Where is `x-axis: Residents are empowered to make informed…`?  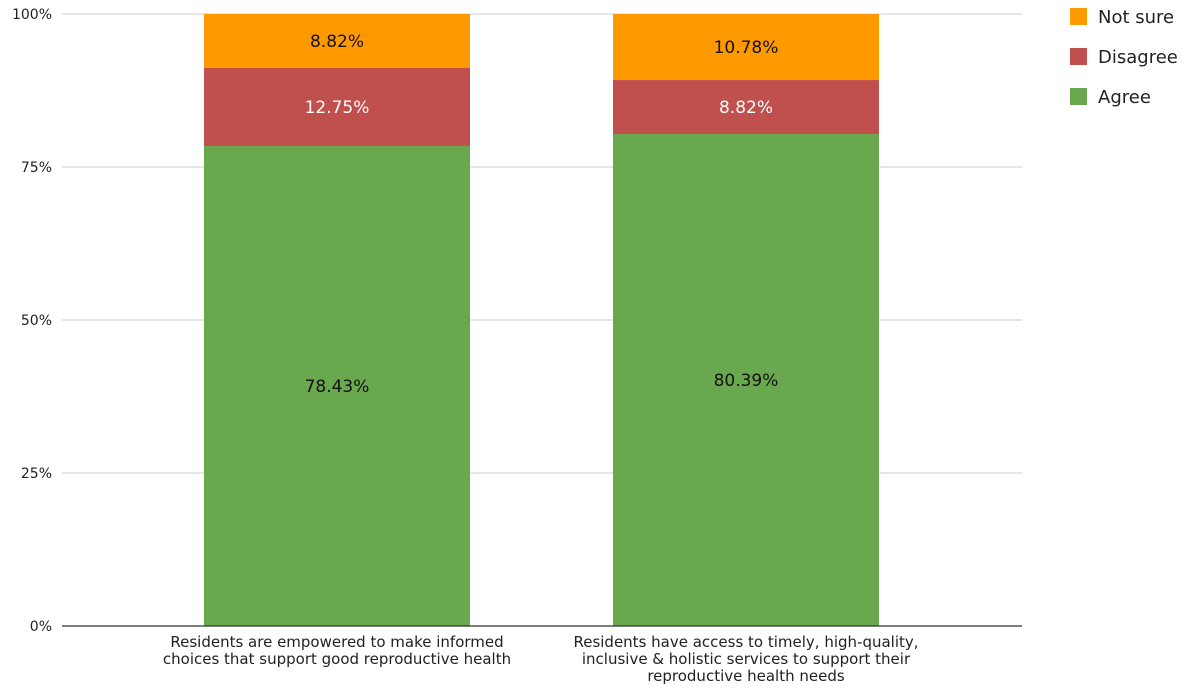
x-axis: Residents are empowered to make informed… is located at coordinates (542, 655).